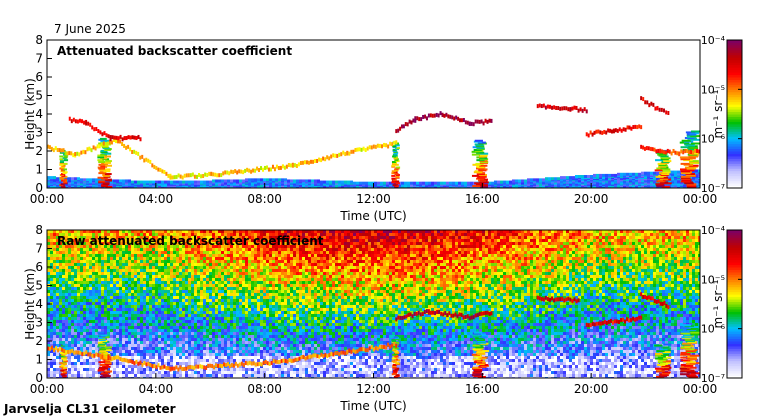 The height and width of the screenshot is (420, 780). Describe the element at coordinates (734, 138) in the screenshot. I see `colorbar-segment` at that location.